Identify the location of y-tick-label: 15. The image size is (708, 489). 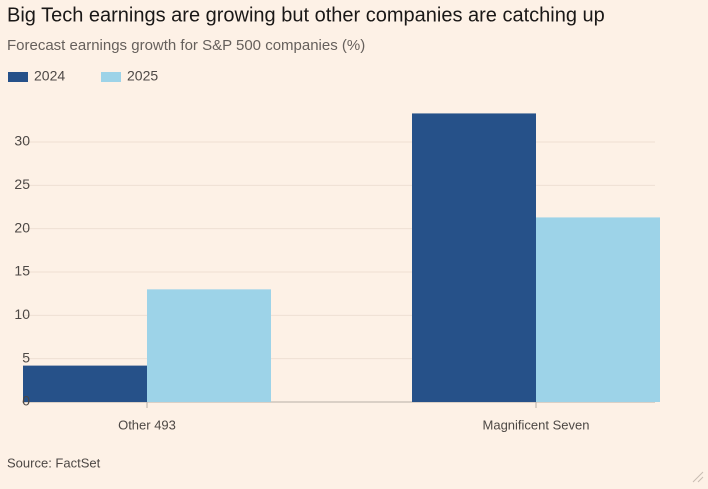
(22, 271).